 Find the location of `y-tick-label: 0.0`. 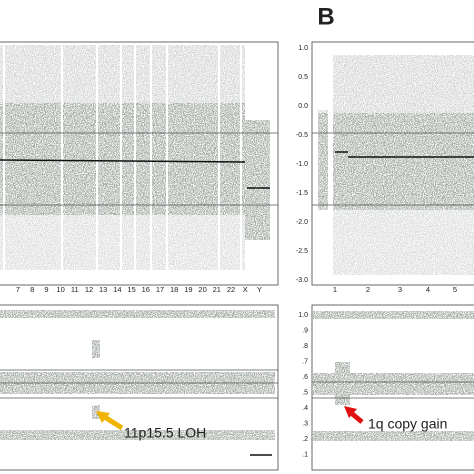

y-tick-label: 0.0 is located at coordinates (303, 106).